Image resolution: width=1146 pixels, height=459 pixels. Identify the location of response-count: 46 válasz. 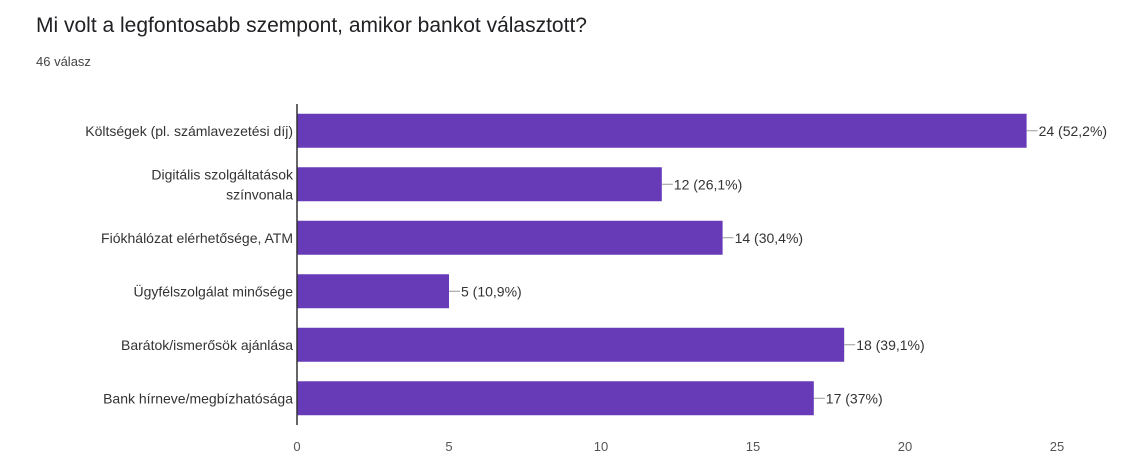
(63, 61).